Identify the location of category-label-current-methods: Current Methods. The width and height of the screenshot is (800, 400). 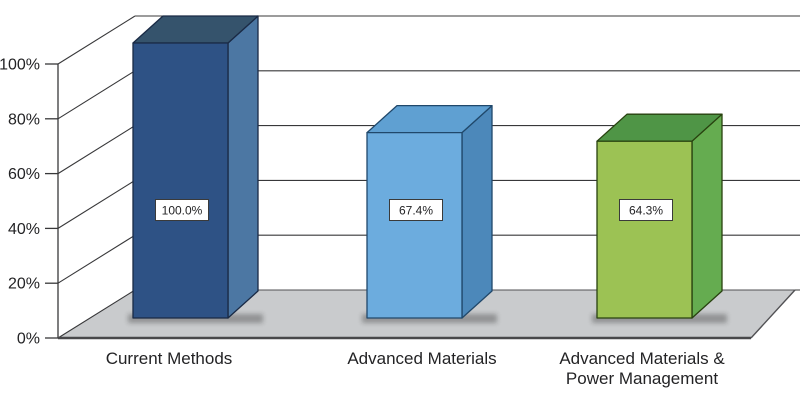
(169, 358).